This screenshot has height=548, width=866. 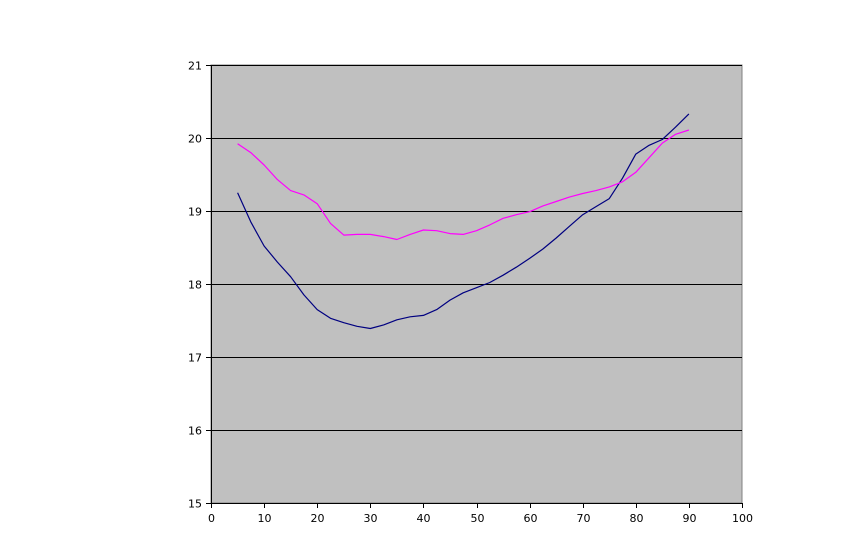 I want to click on y-tick-label: 17, so click(x=195, y=358).